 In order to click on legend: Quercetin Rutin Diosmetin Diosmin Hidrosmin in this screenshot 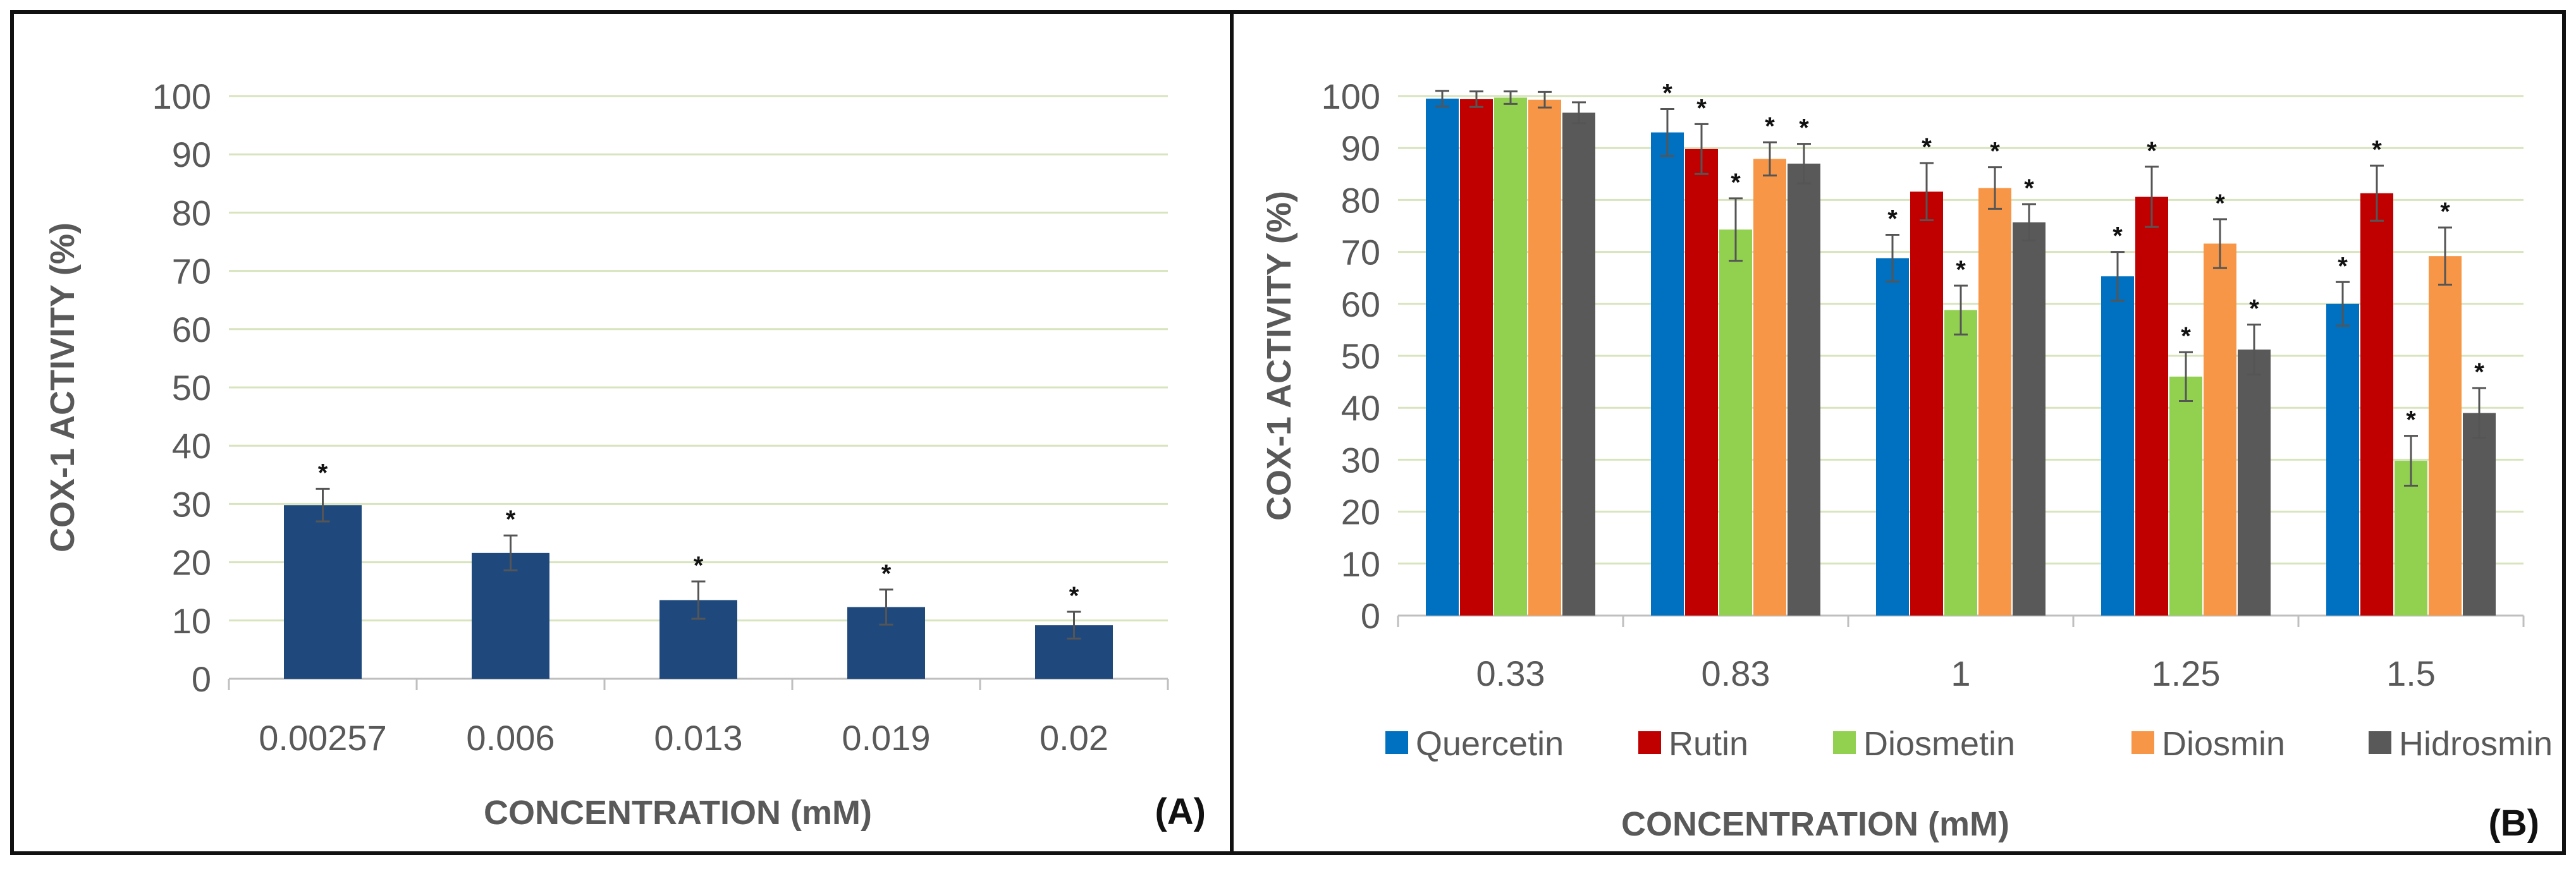, I will do `click(1969, 744)`.